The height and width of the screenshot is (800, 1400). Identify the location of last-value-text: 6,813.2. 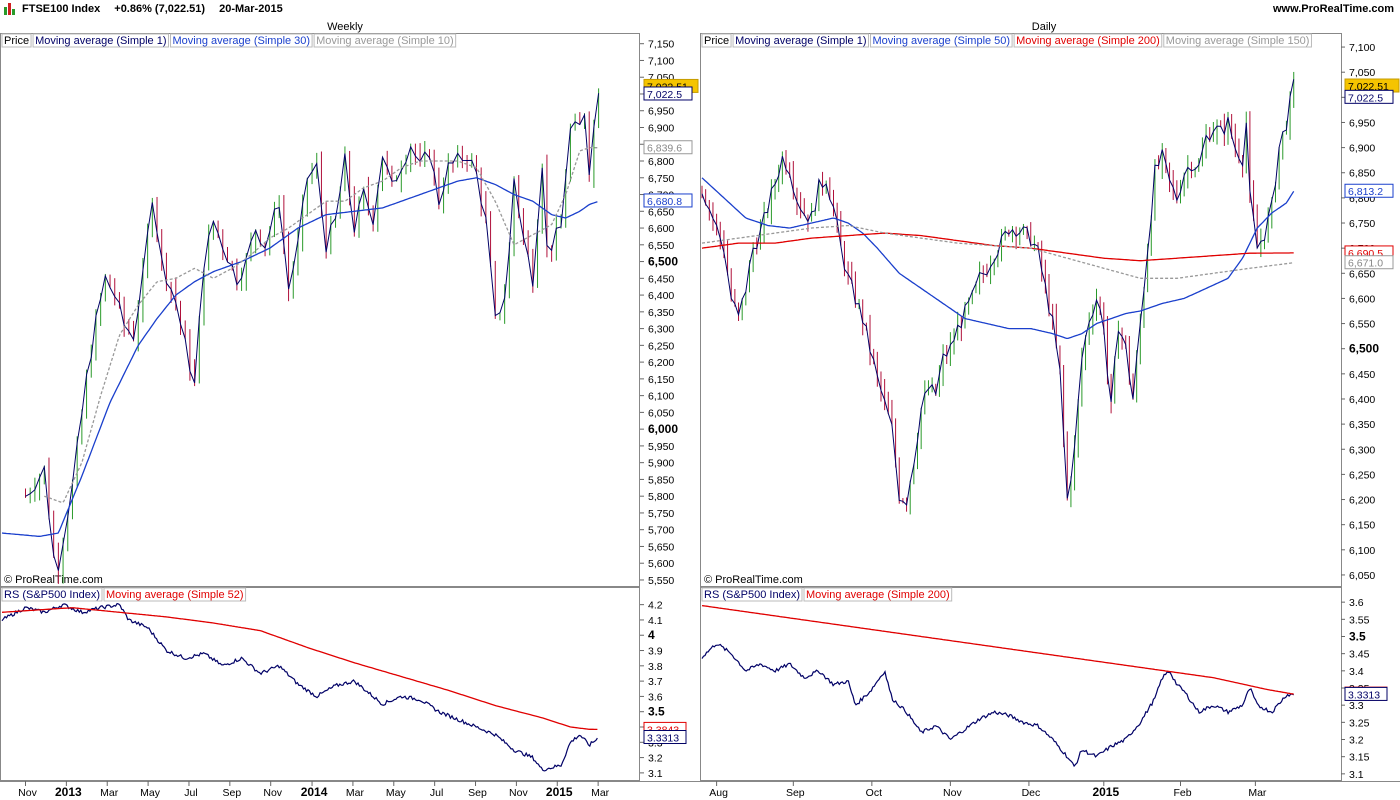
(1365, 192).